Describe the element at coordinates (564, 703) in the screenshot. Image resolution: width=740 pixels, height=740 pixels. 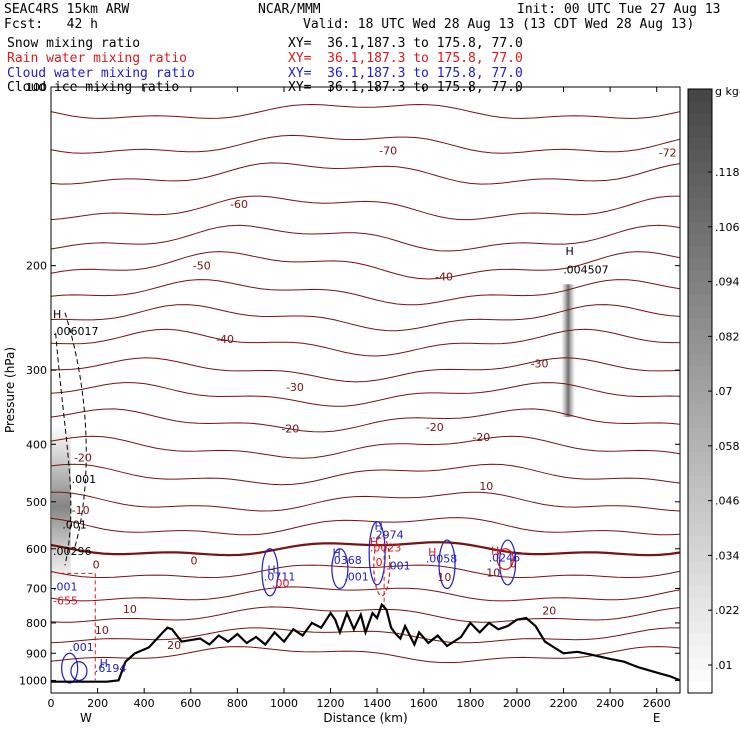
I see `x-tick-label: 2200` at that location.